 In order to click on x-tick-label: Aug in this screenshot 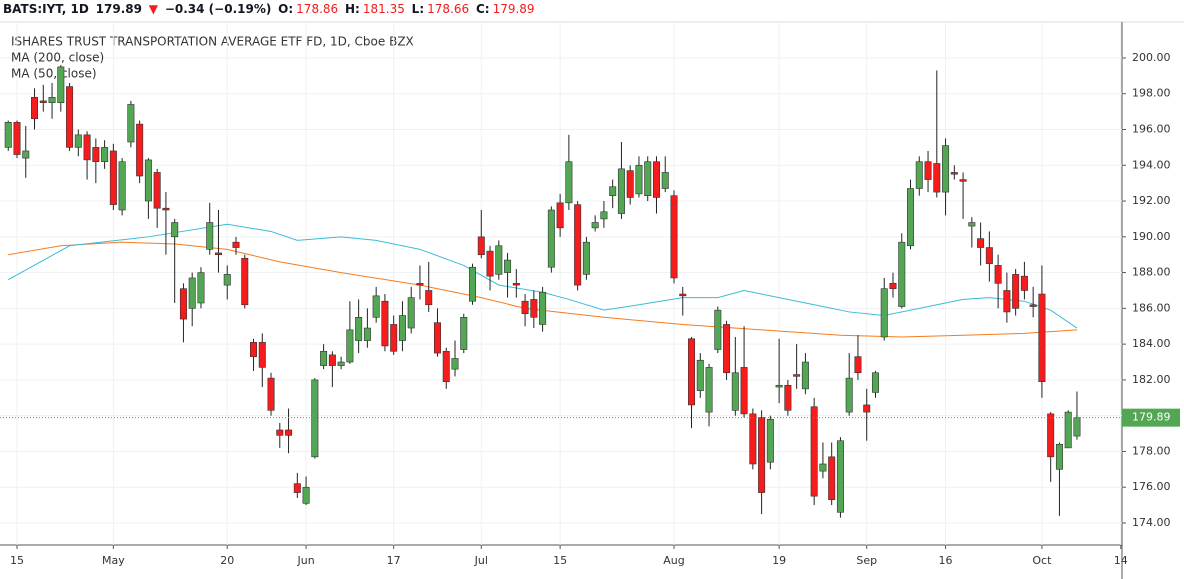, I will do `click(673, 560)`.